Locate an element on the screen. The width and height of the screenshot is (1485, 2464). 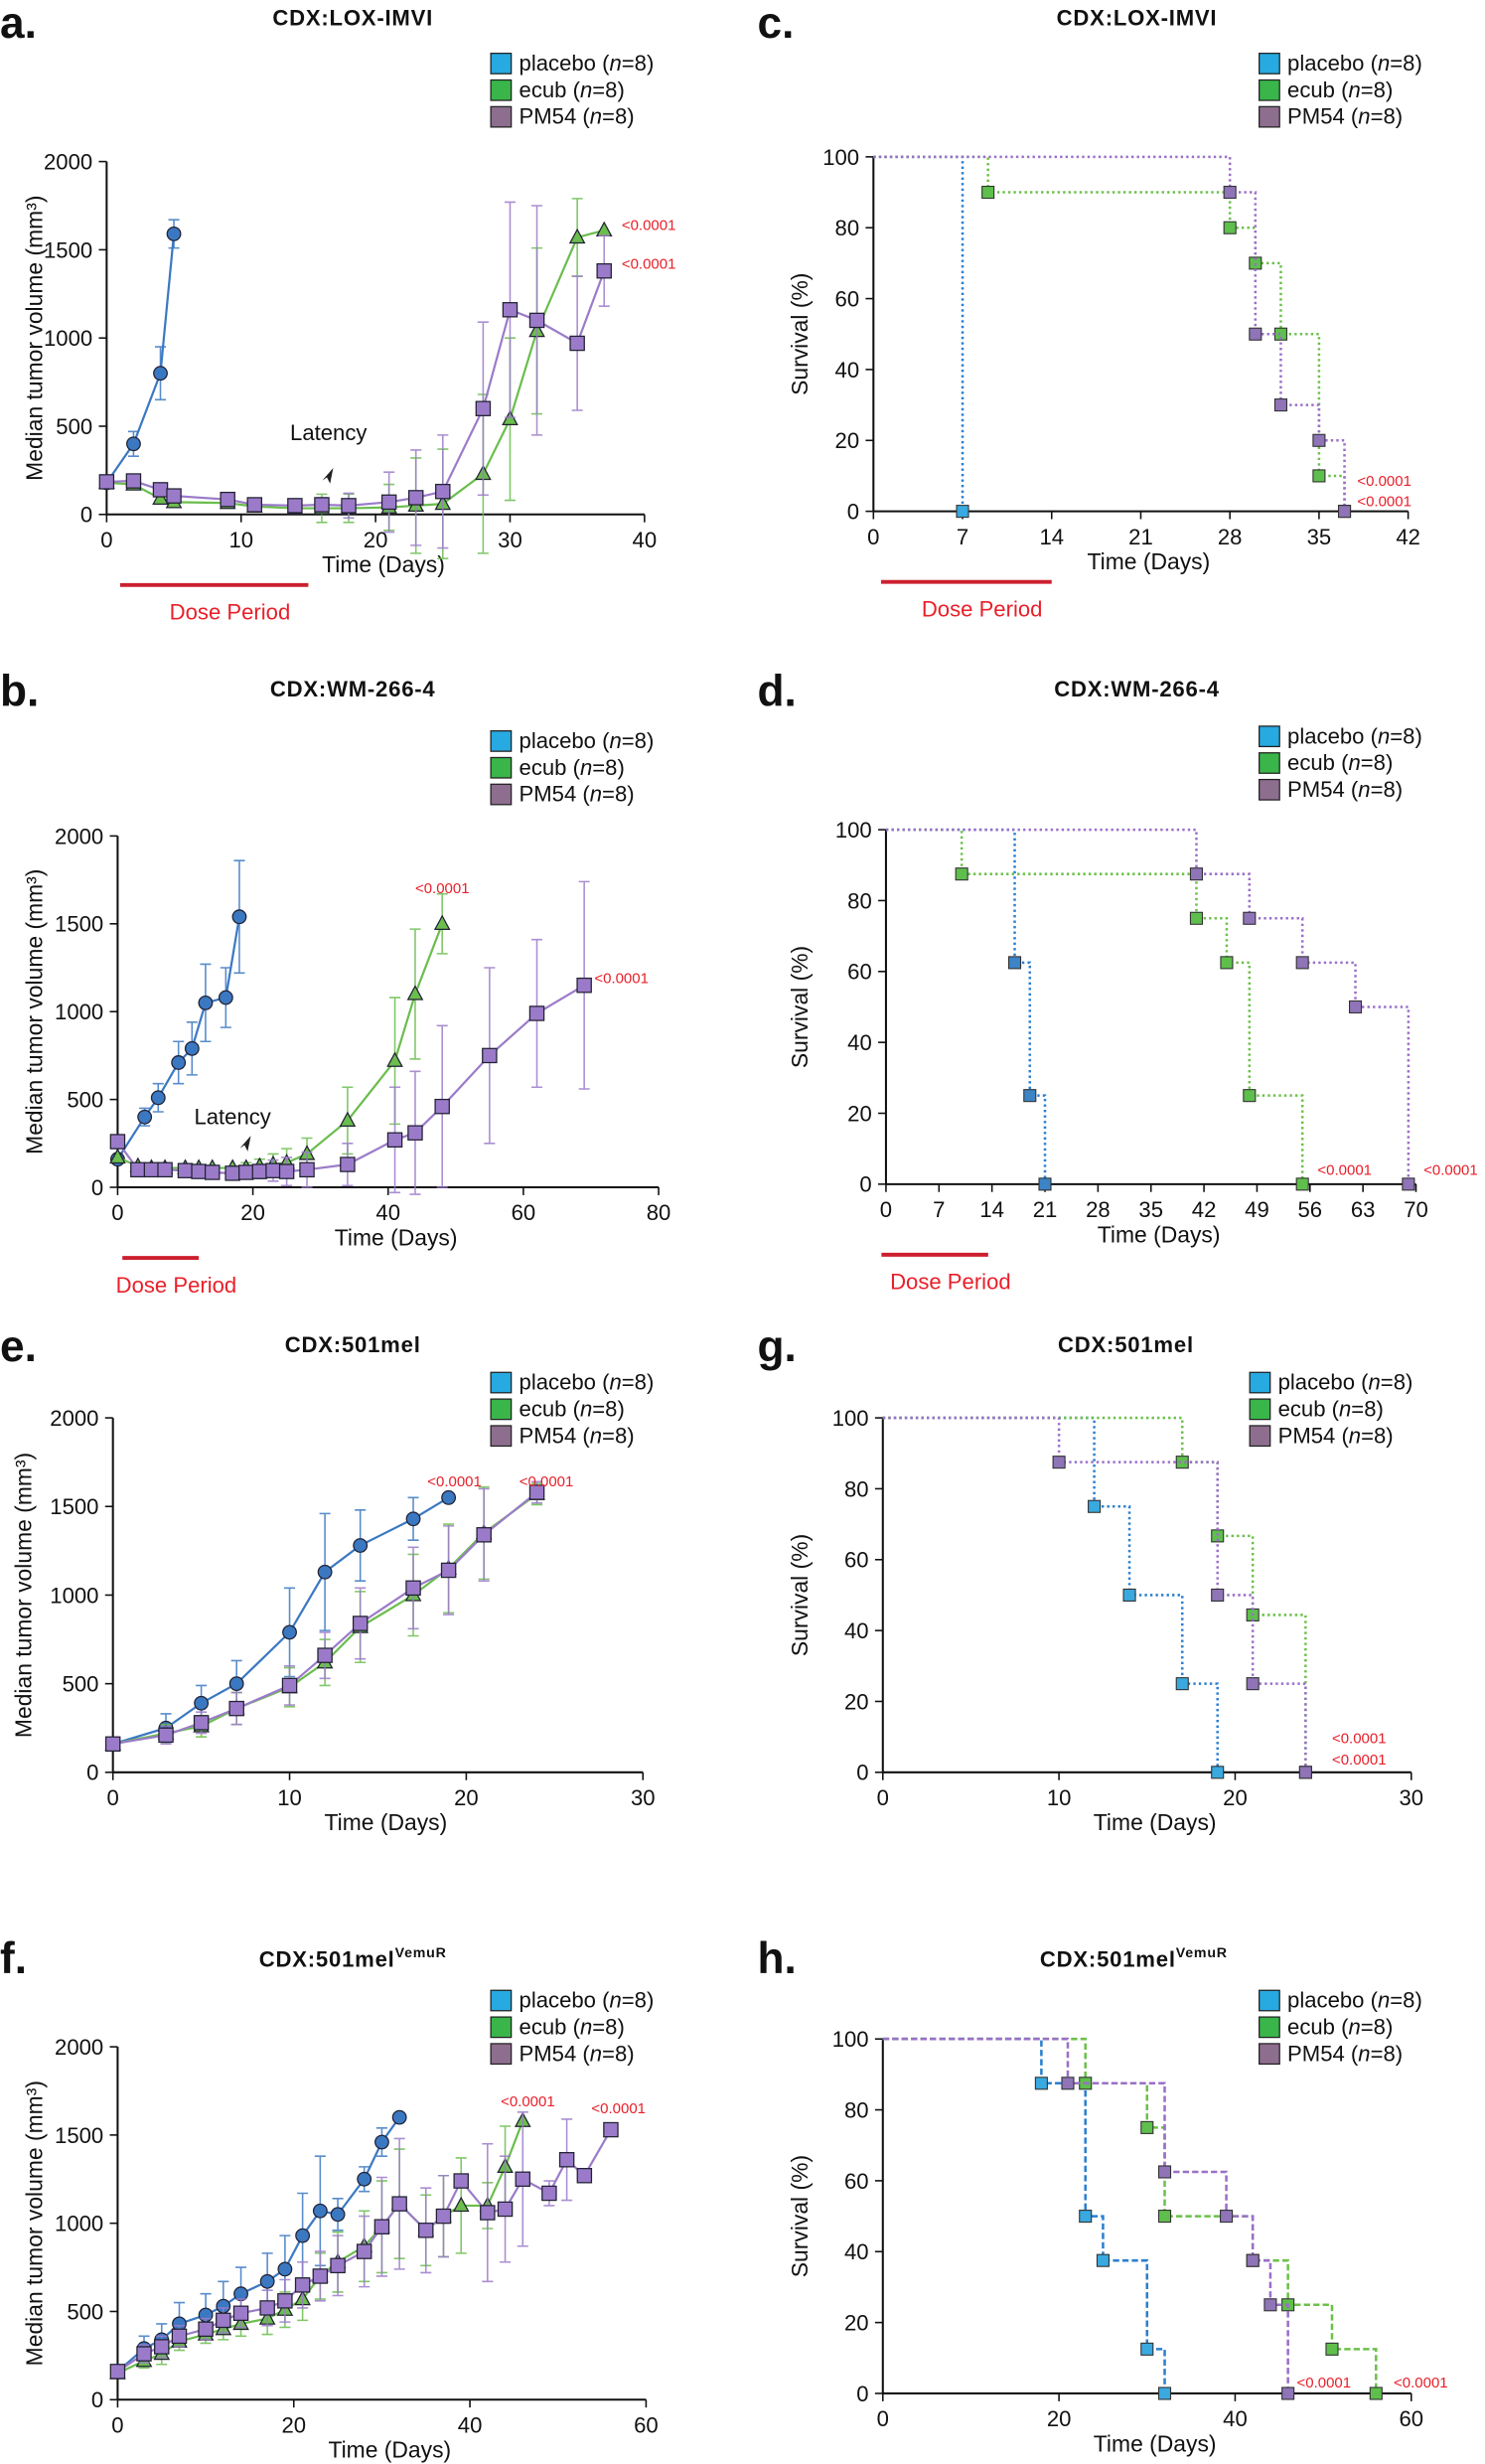
y-tick-label: 2000 is located at coordinates (79, 2047).